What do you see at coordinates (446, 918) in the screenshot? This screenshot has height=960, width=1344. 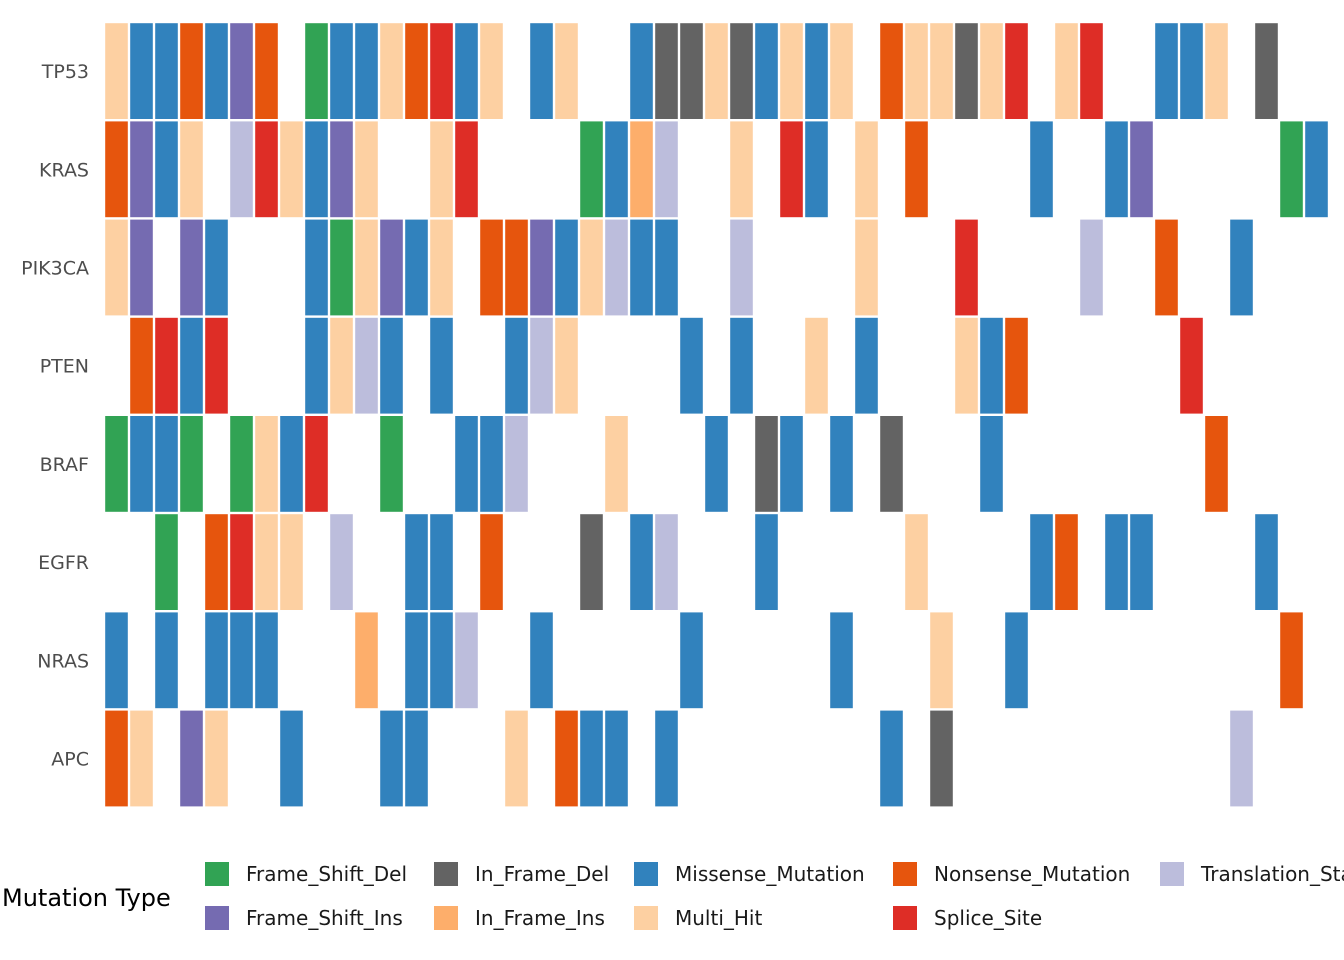 I see `legend-swatch-in-frame-ins` at bounding box center [446, 918].